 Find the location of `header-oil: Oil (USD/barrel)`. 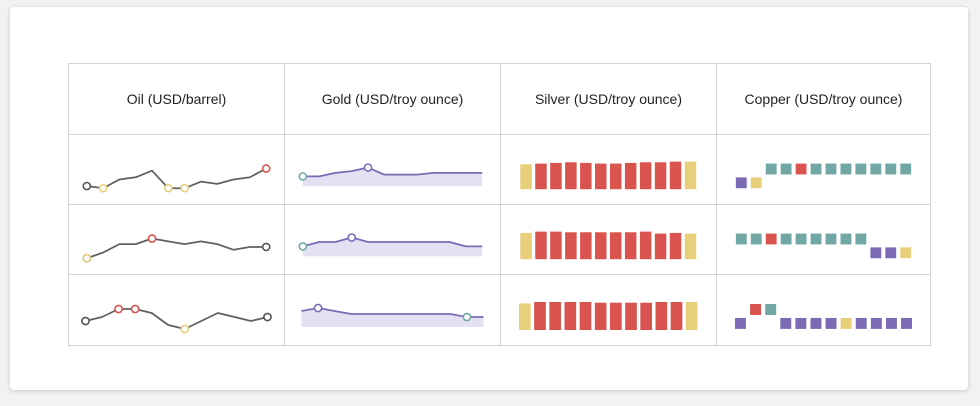

header-oil: Oil (USD/barrel) is located at coordinates (177, 99).